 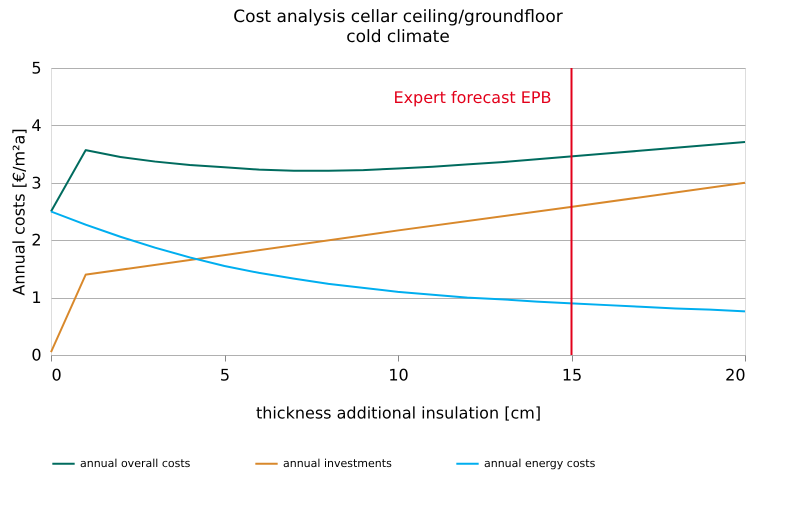 I want to click on chart-title: Cost analysis cellar ceiling/groundfloor, so click(x=398, y=17).